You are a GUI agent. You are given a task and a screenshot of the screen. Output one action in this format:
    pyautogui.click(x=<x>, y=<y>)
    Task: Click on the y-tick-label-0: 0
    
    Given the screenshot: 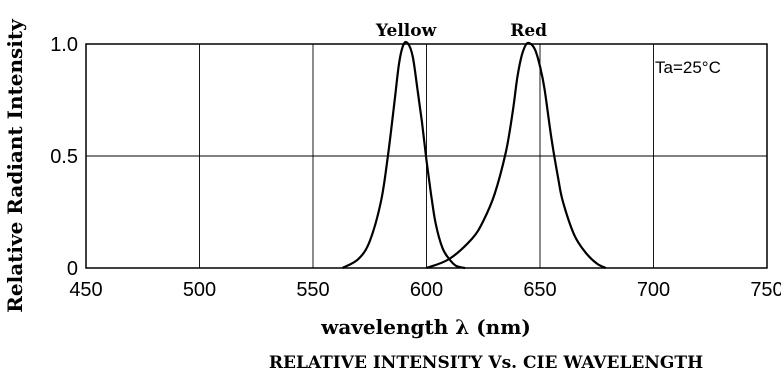 What is the action you would take?
    pyautogui.click(x=72, y=269)
    